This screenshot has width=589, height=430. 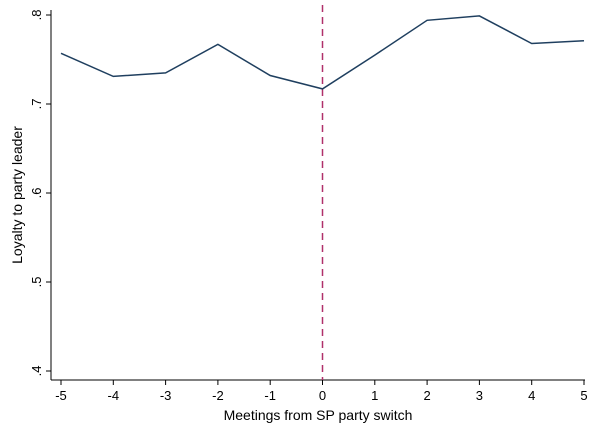 What do you see at coordinates (61, 395) in the screenshot?
I see `x-tick-label: -5` at bounding box center [61, 395].